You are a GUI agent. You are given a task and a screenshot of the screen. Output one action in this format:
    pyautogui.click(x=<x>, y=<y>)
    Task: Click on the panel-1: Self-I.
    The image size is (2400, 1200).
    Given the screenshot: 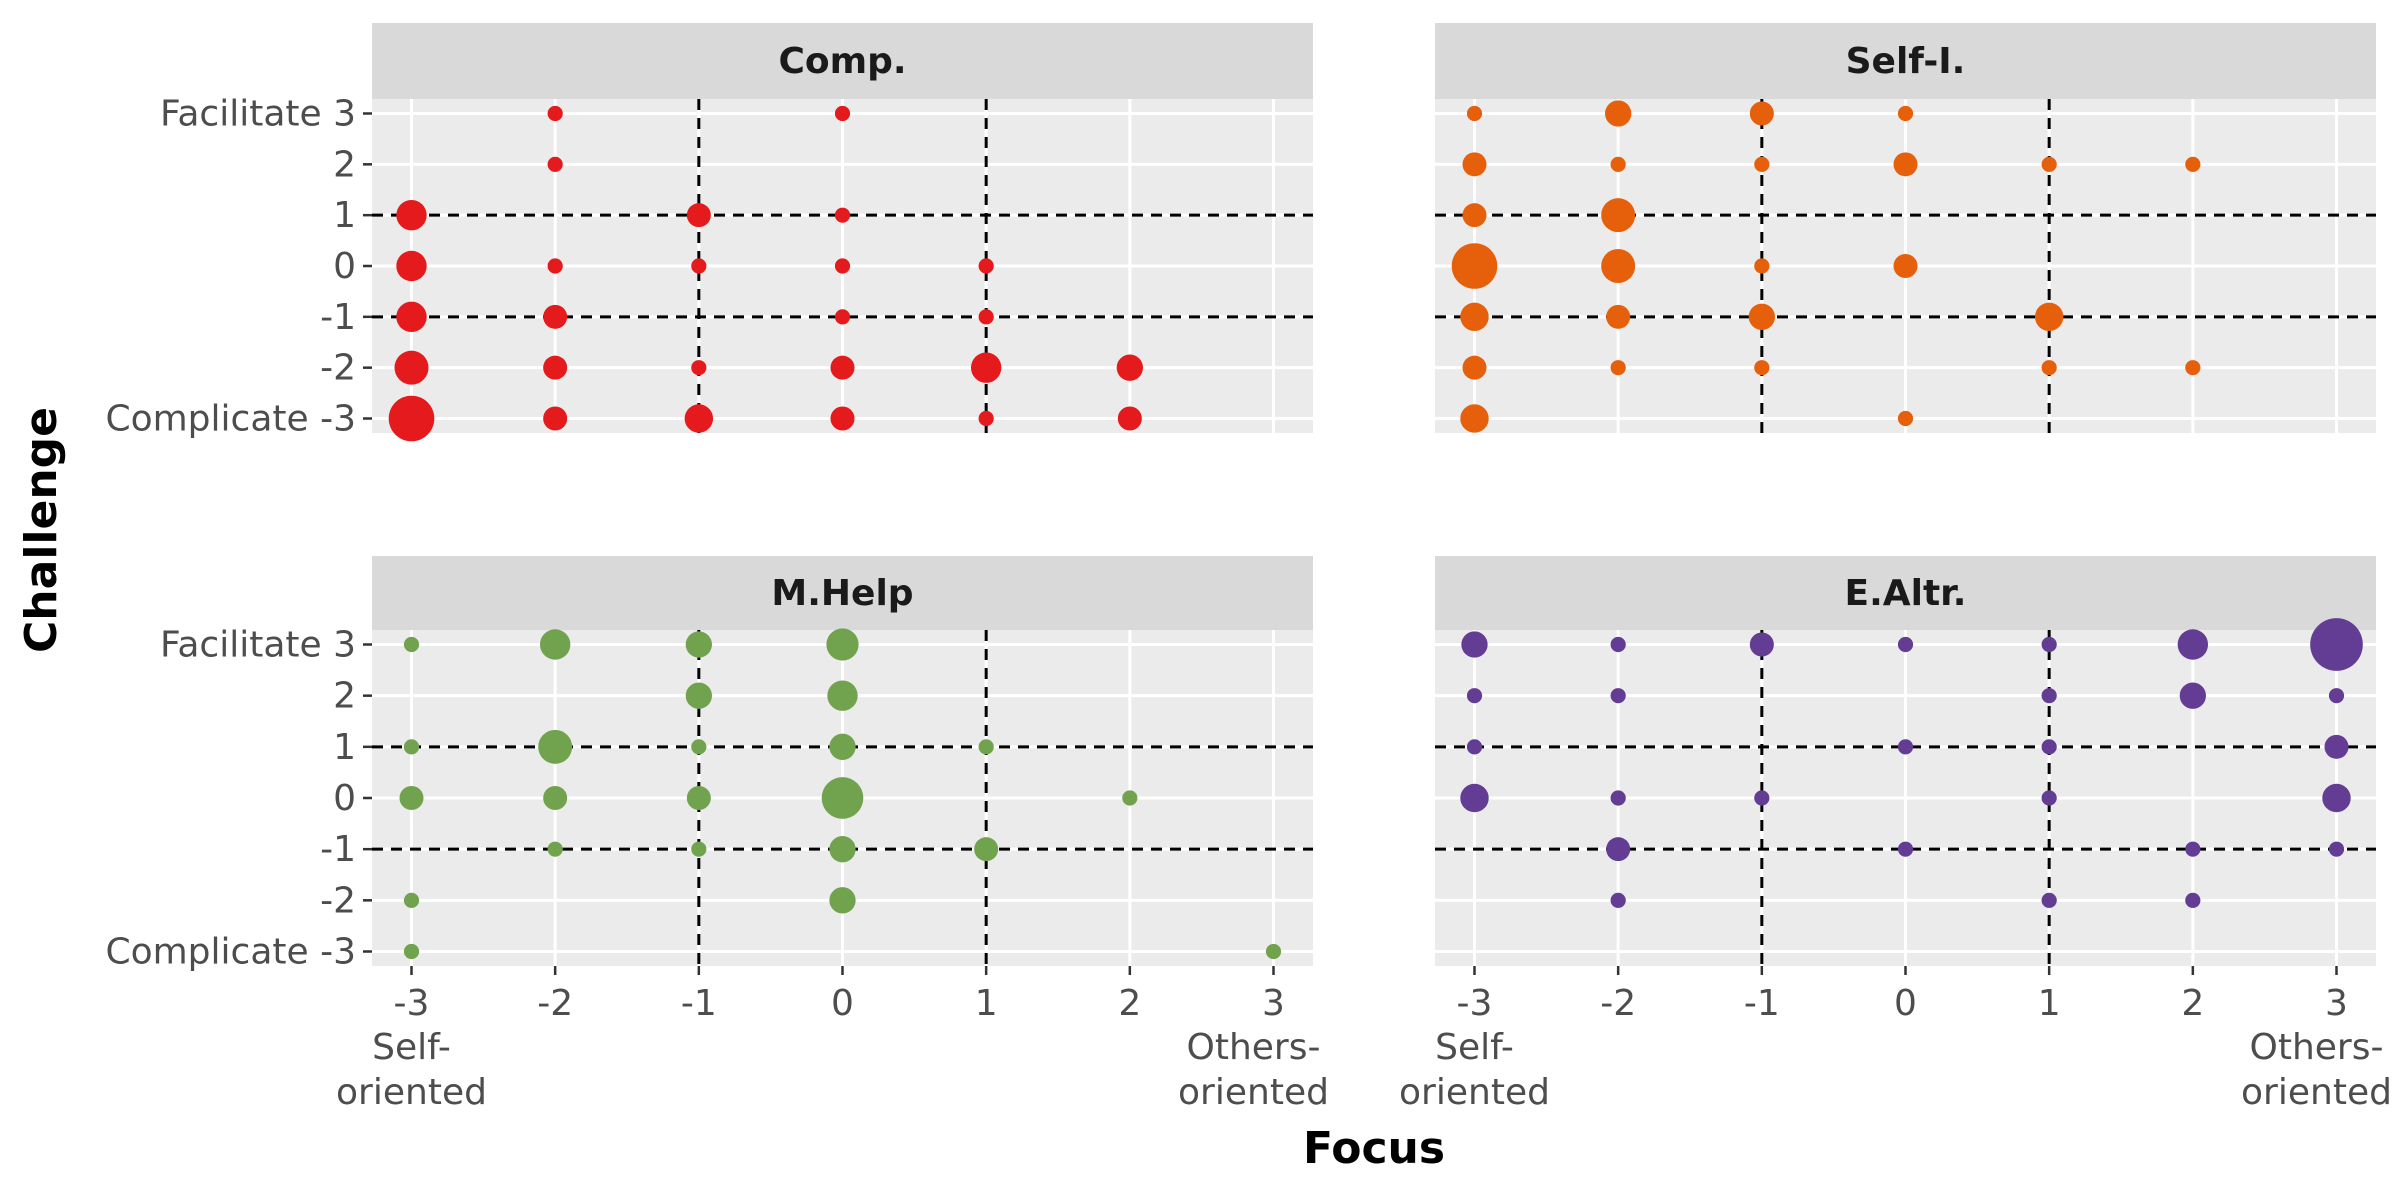 What is the action you would take?
    pyautogui.click(x=1905, y=228)
    